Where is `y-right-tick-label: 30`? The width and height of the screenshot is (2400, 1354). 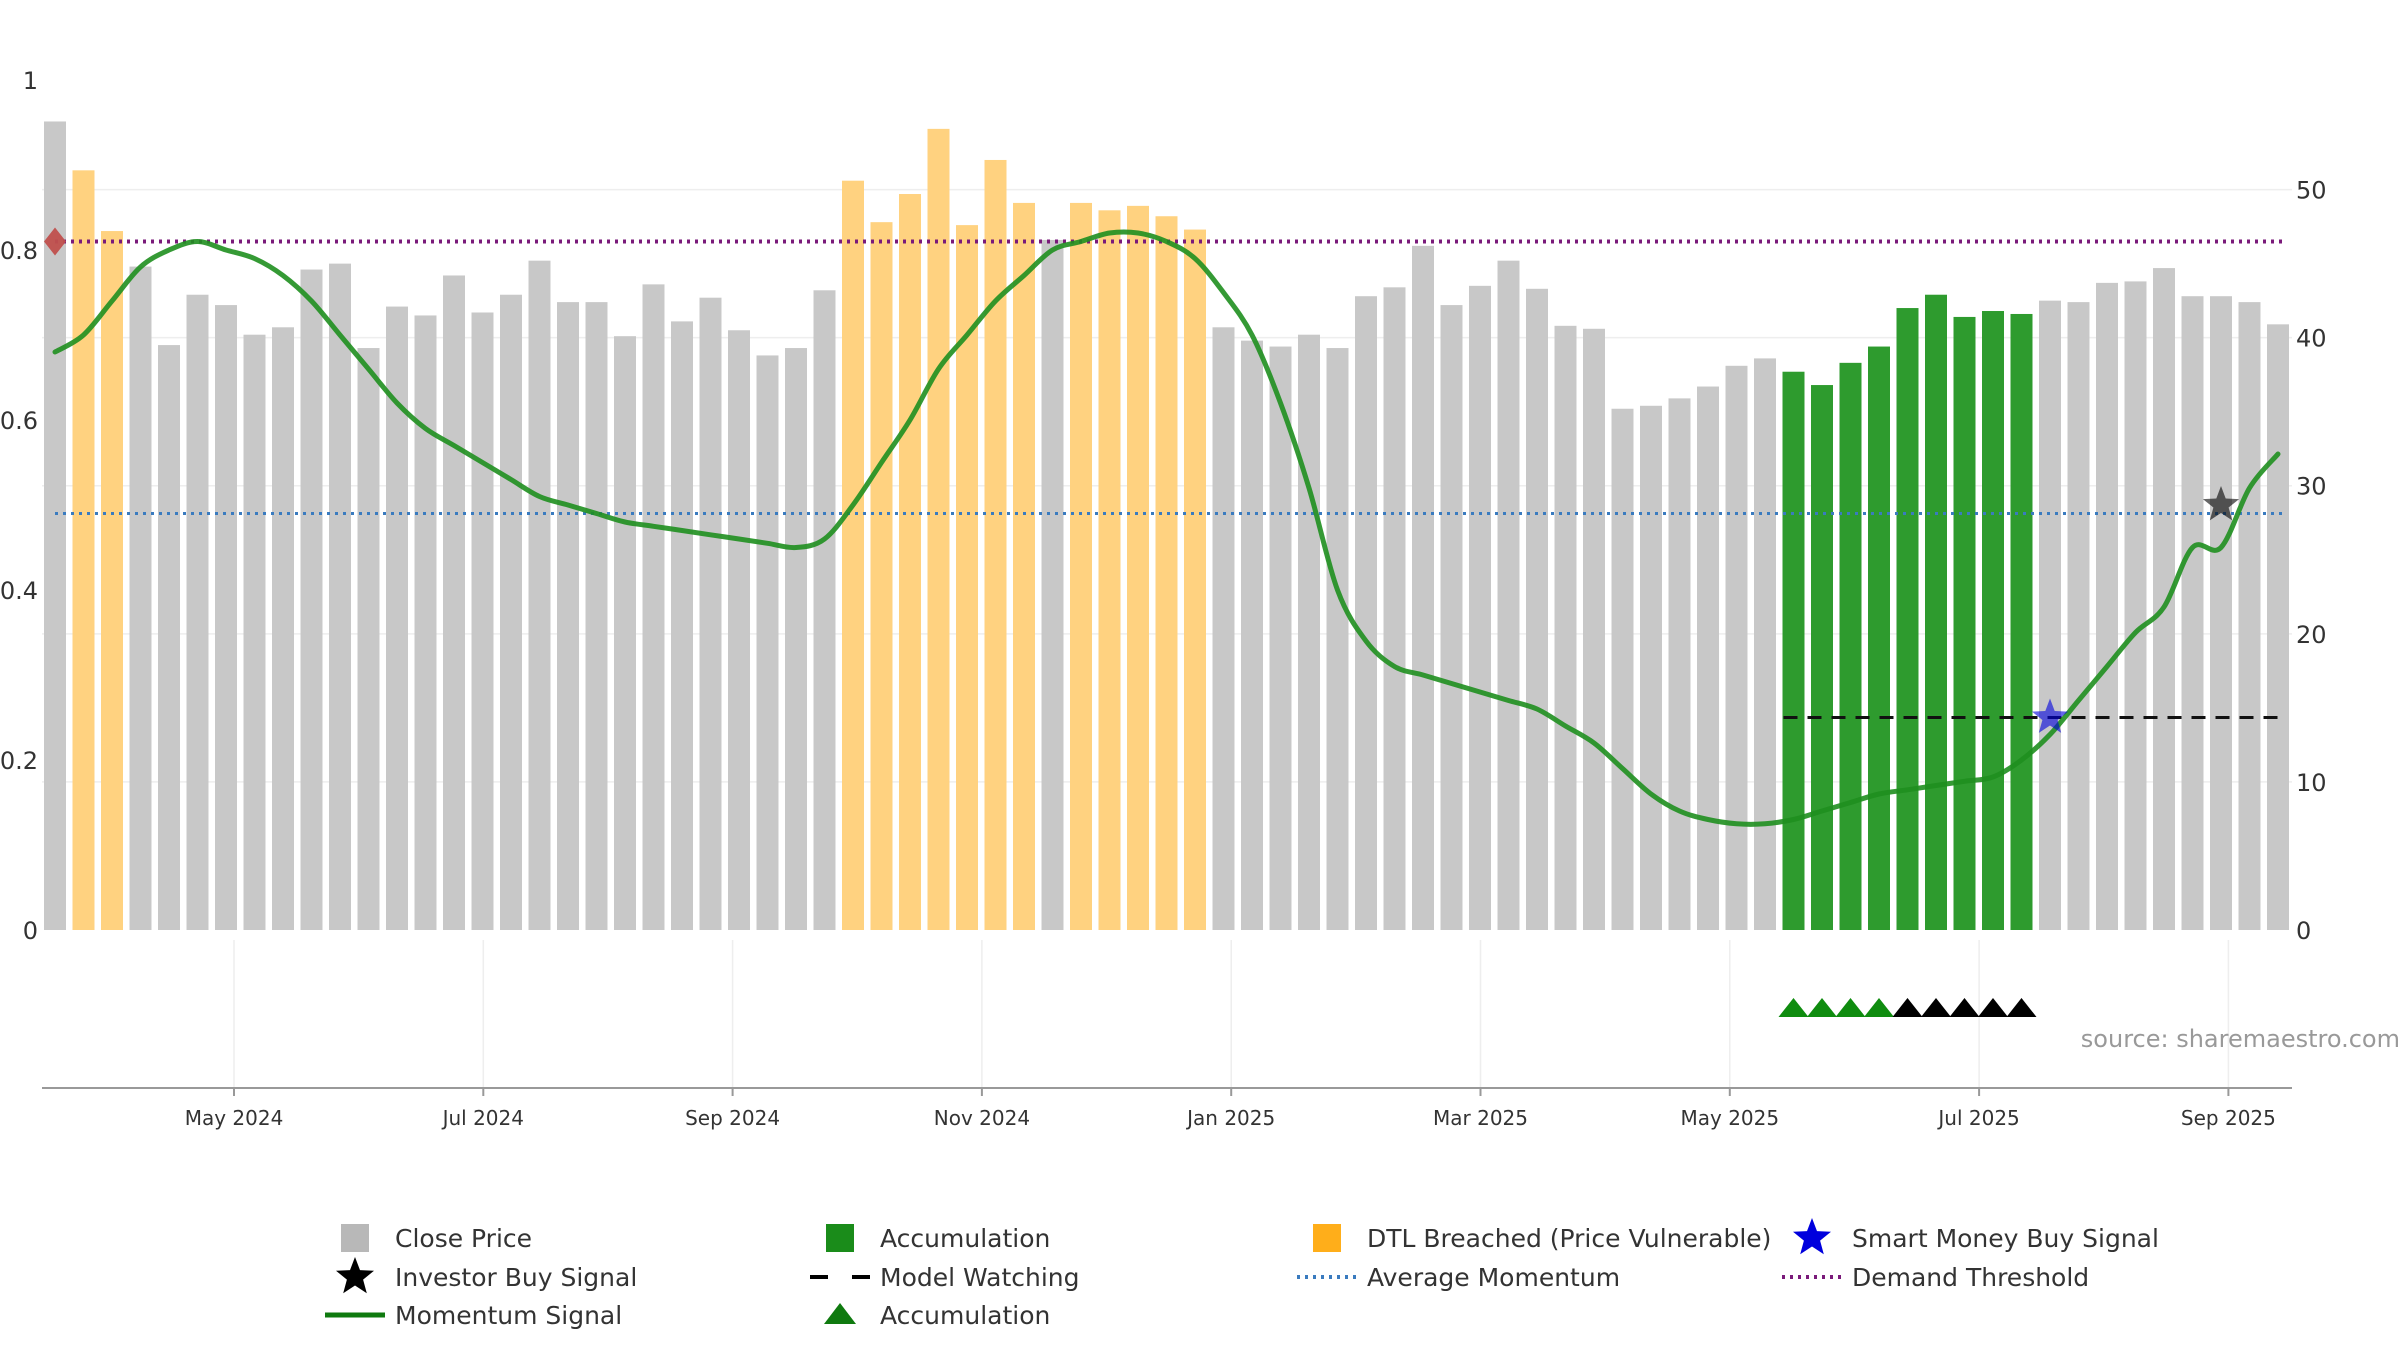
y-right-tick-label: 30 is located at coordinates (2311, 487).